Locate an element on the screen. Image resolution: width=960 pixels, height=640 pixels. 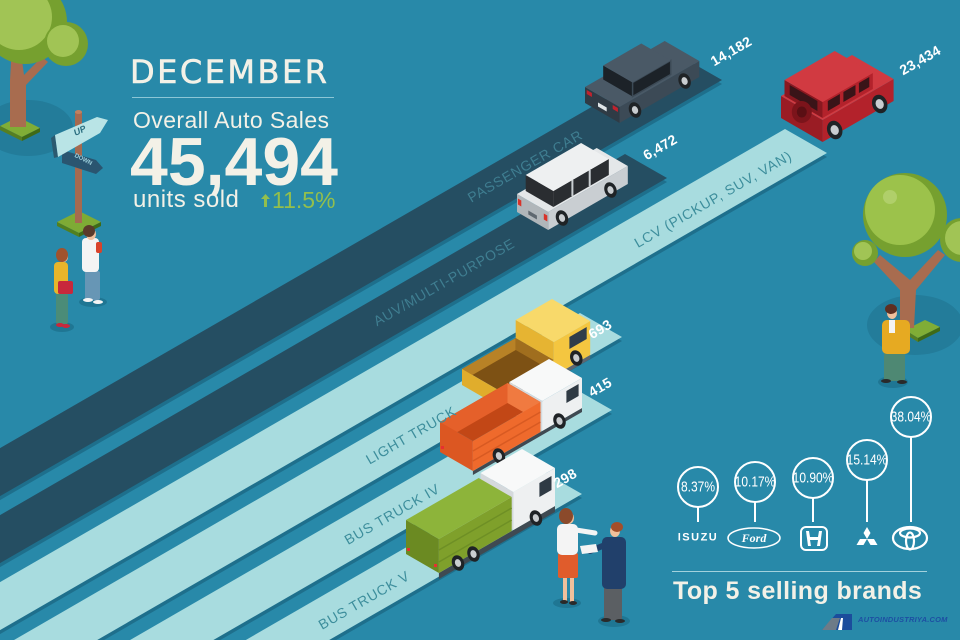
brands-title: Top 5 selling brands is located at coordinates (798, 591).